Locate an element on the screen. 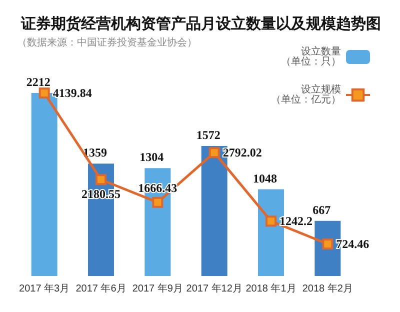 The width and height of the screenshot is (400, 312). legend-label: 设立数量（单位：只） is located at coordinates (311, 57).